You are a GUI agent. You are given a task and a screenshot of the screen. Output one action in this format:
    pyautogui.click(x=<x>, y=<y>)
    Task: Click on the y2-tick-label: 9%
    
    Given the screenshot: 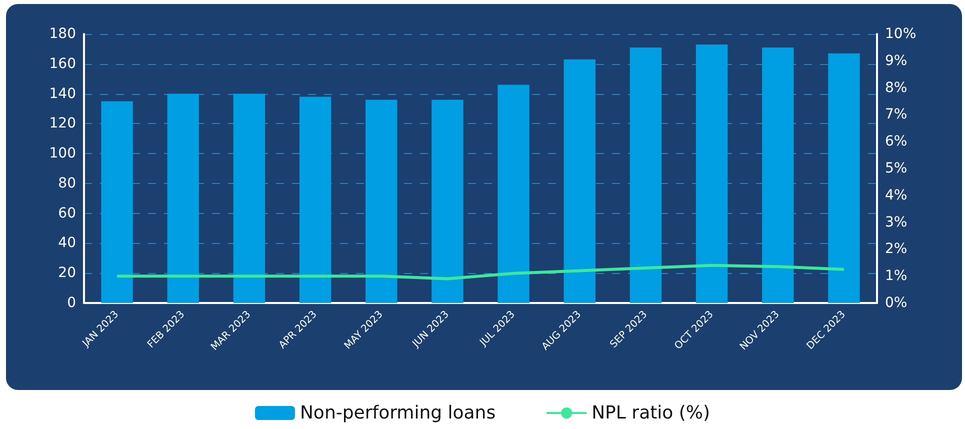 What is the action you would take?
    pyautogui.click(x=896, y=60)
    